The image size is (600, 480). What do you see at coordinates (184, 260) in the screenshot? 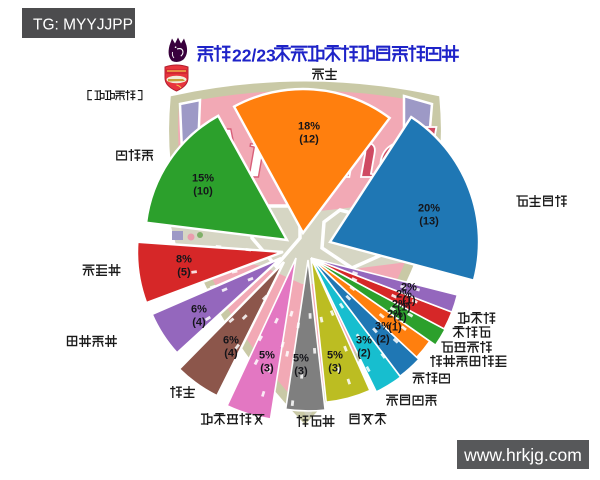
I see `svg-text: 8%` at bounding box center [184, 260].